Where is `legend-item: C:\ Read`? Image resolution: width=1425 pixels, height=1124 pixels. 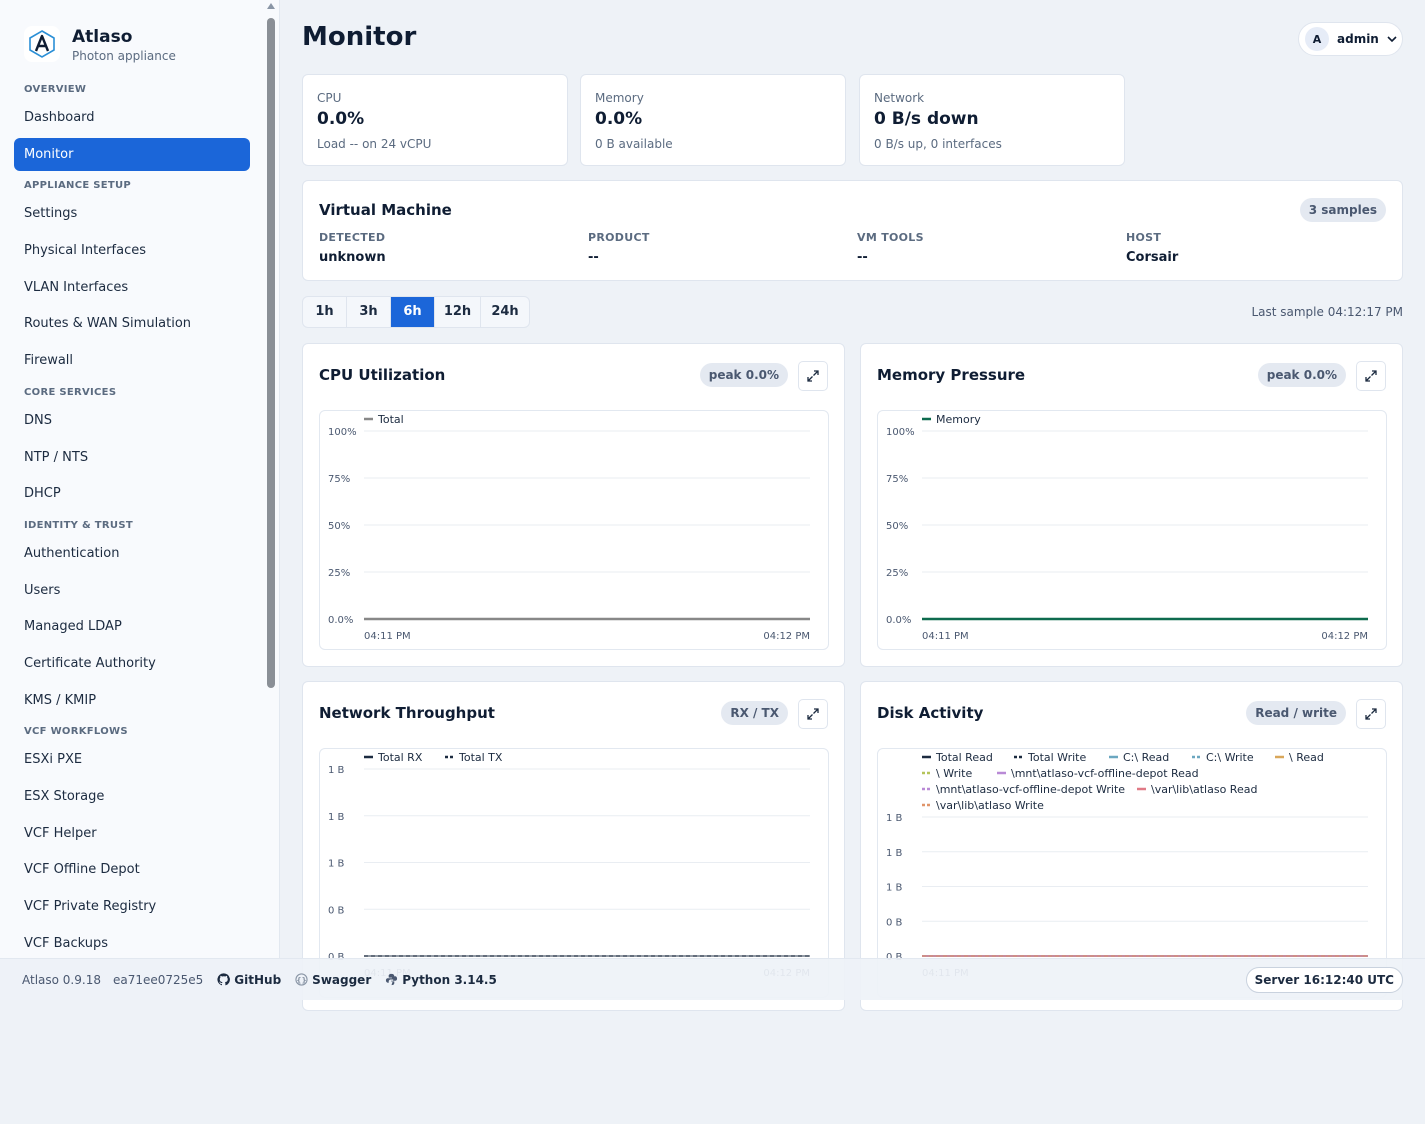 legend-item: C:\ Read is located at coordinates (1139, 757).